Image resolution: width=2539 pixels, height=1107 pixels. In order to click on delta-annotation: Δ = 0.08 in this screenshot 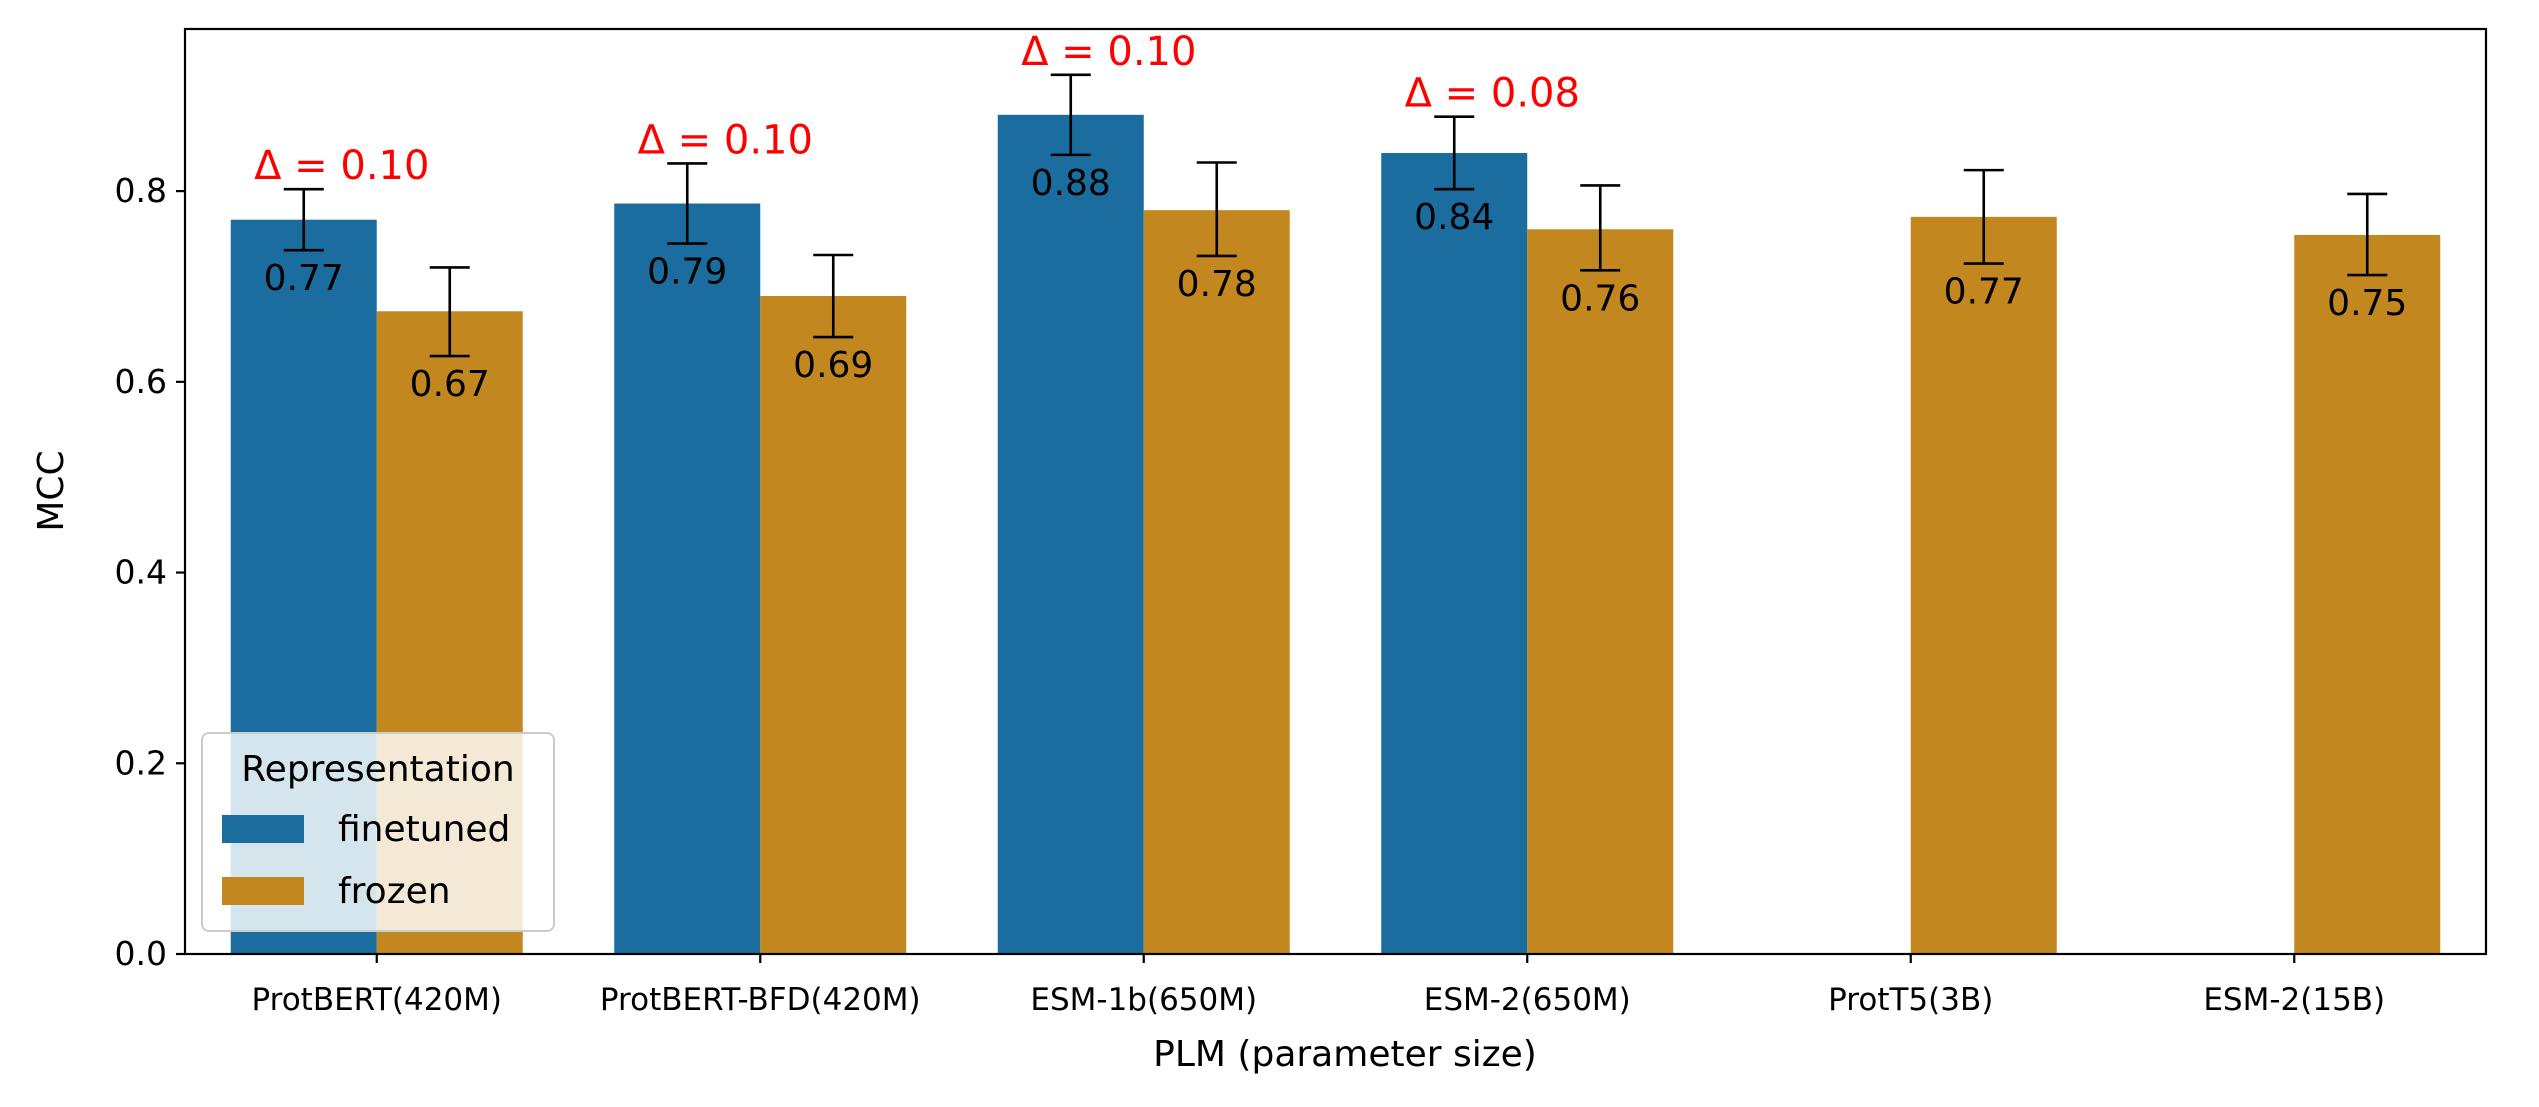, I will do `click(1492, 94)`.